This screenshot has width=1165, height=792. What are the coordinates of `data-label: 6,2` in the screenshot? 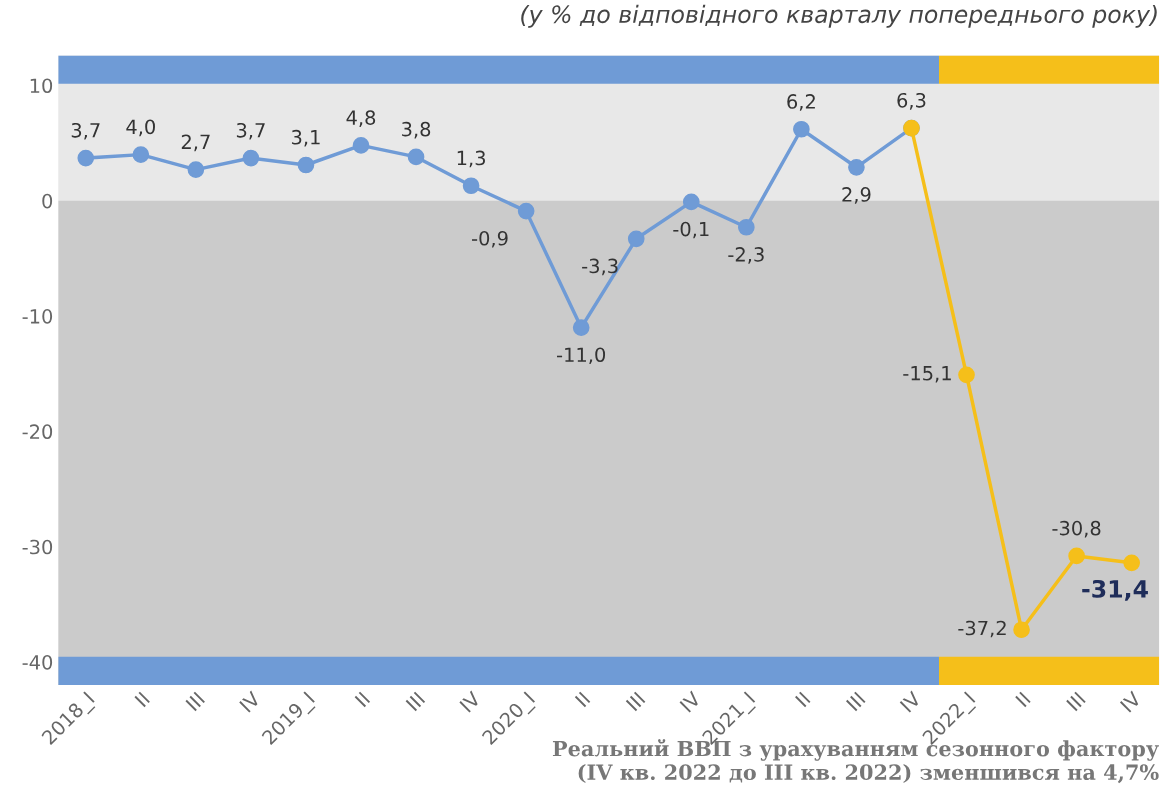 It's located at (801, 102).